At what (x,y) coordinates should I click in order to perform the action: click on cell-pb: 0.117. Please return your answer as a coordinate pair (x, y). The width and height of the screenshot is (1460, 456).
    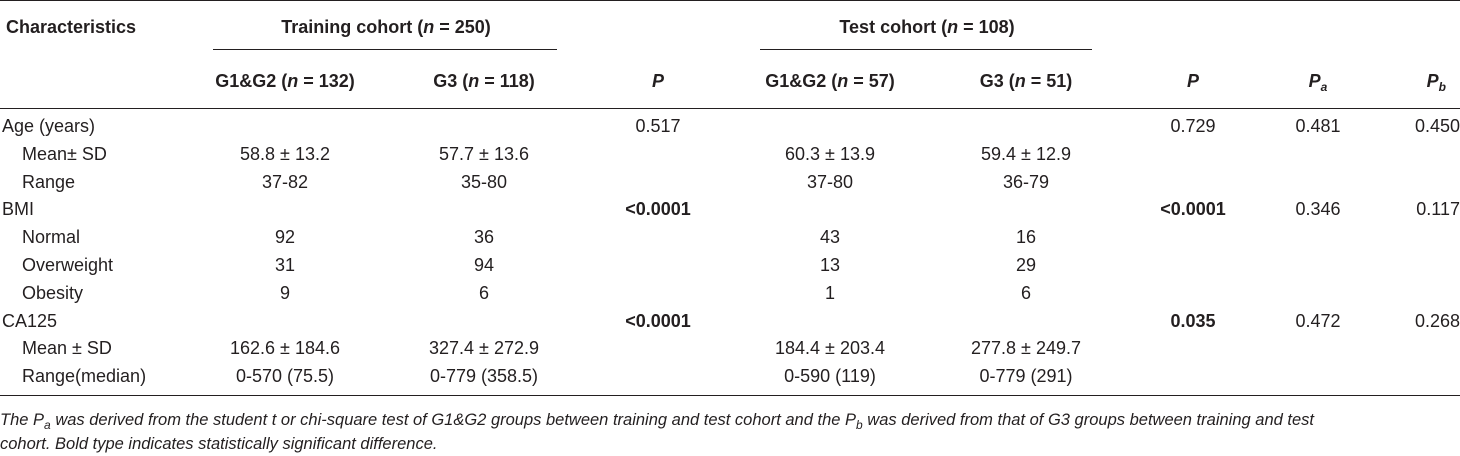
    Looking at the image, I should click on (1438, 209).